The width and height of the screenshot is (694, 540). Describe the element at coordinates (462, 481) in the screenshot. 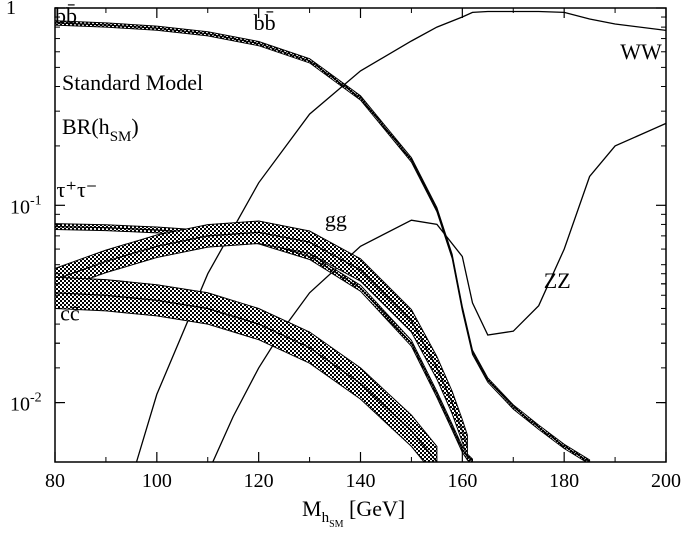

I see `x-tick-label-160: 160` at that location.